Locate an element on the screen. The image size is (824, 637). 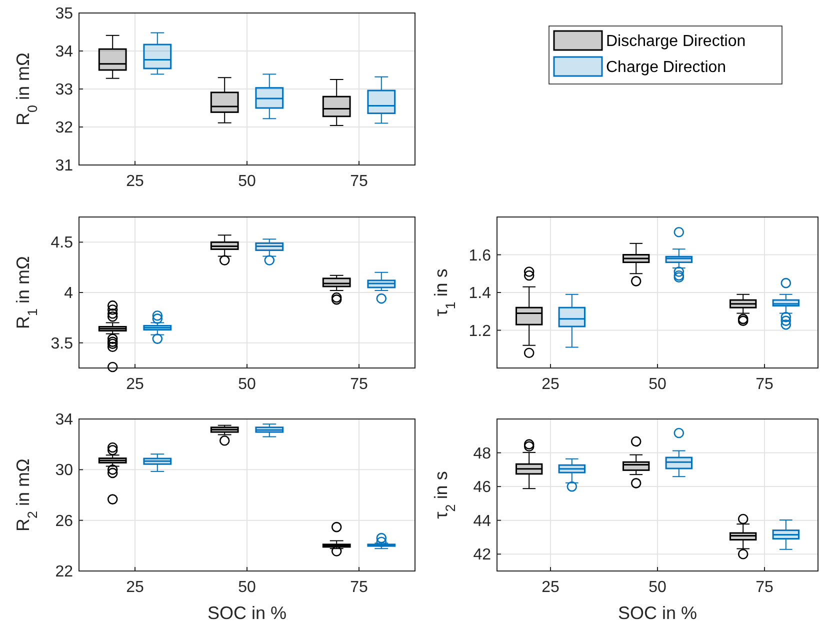
y-tick-label: 35 is located at coordinates (64, 14).